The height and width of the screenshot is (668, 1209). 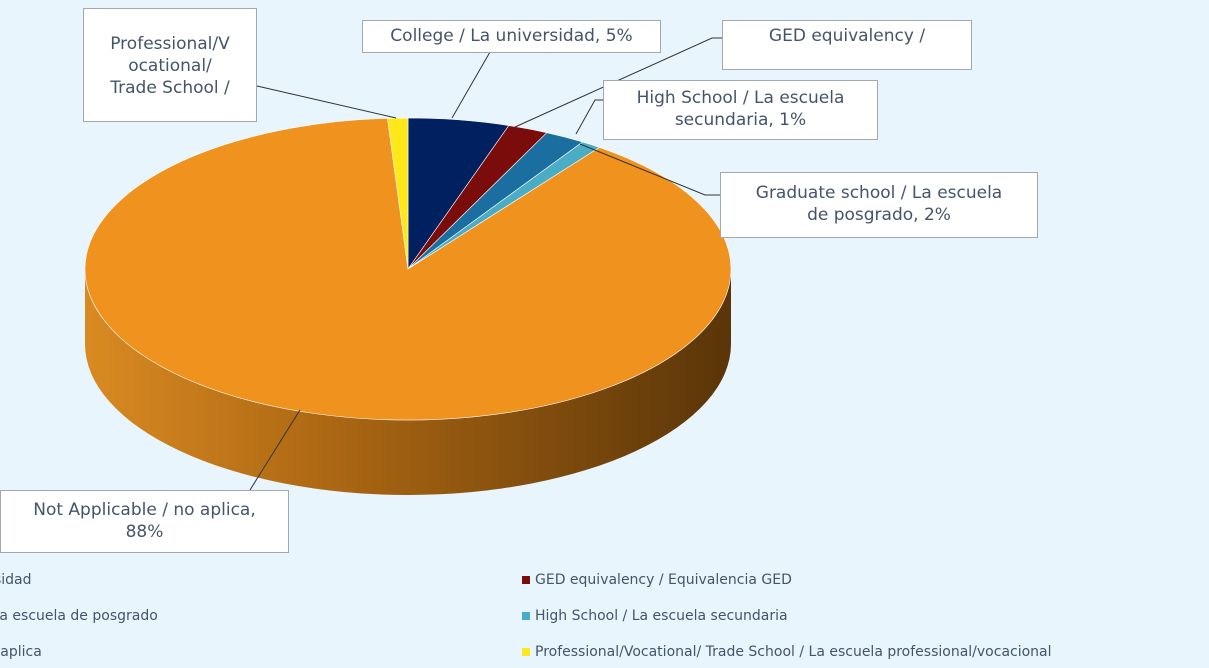 What do you see at coordinates (740, 110) in the screenshot?
I see `data-label: High School / La escuela secundaria, 1%` at bounding box center [740, 110].